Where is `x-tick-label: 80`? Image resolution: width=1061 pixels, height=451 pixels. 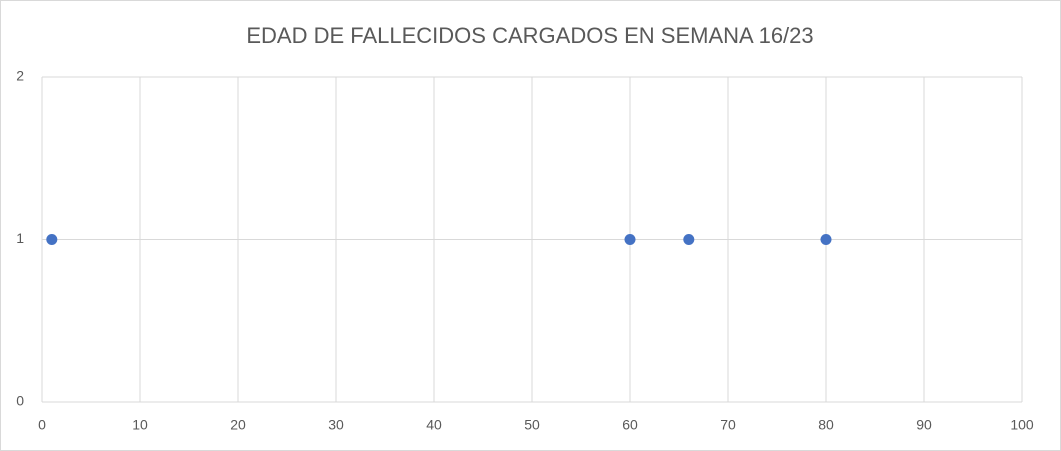 x-tick-label: 80 is located at coordinates (826, 425).